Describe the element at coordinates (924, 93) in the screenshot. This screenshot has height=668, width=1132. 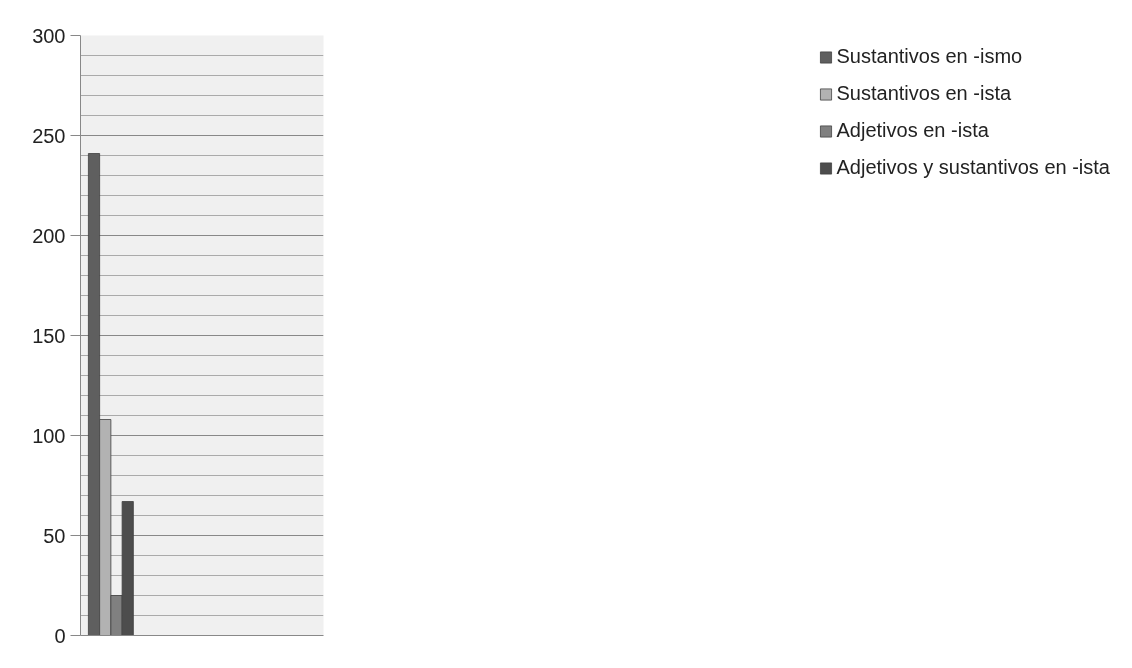
I see `legend-label: Sustantivos en -ista` at that location.